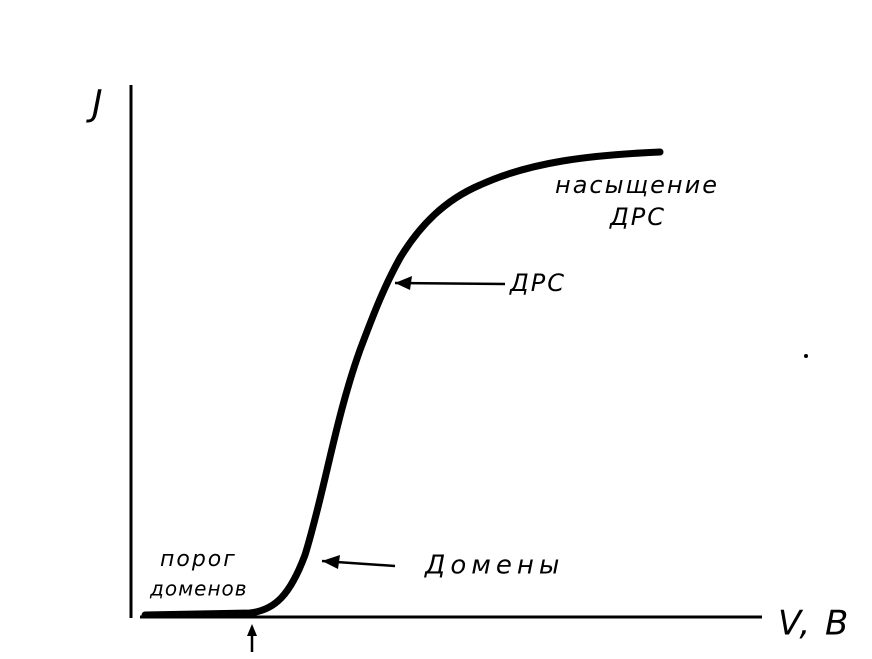  What do you see at coordinates (450, 283) in the screenshot?
I see `arrow-drs` at bounding box center [450, 283].